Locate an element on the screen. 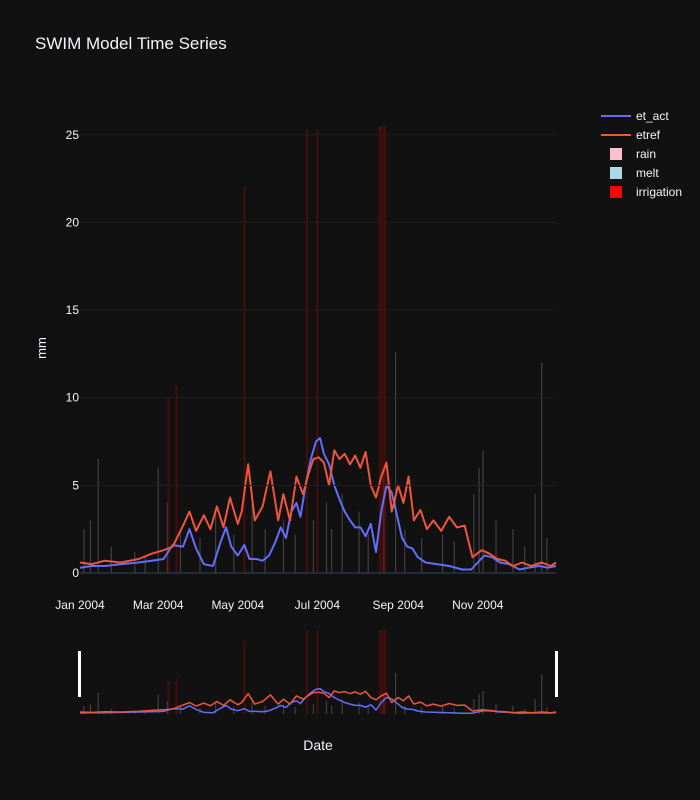 The width and height of the screenshot is (700, 800). range-slider-handle-right is located at coordinates (556, 674).